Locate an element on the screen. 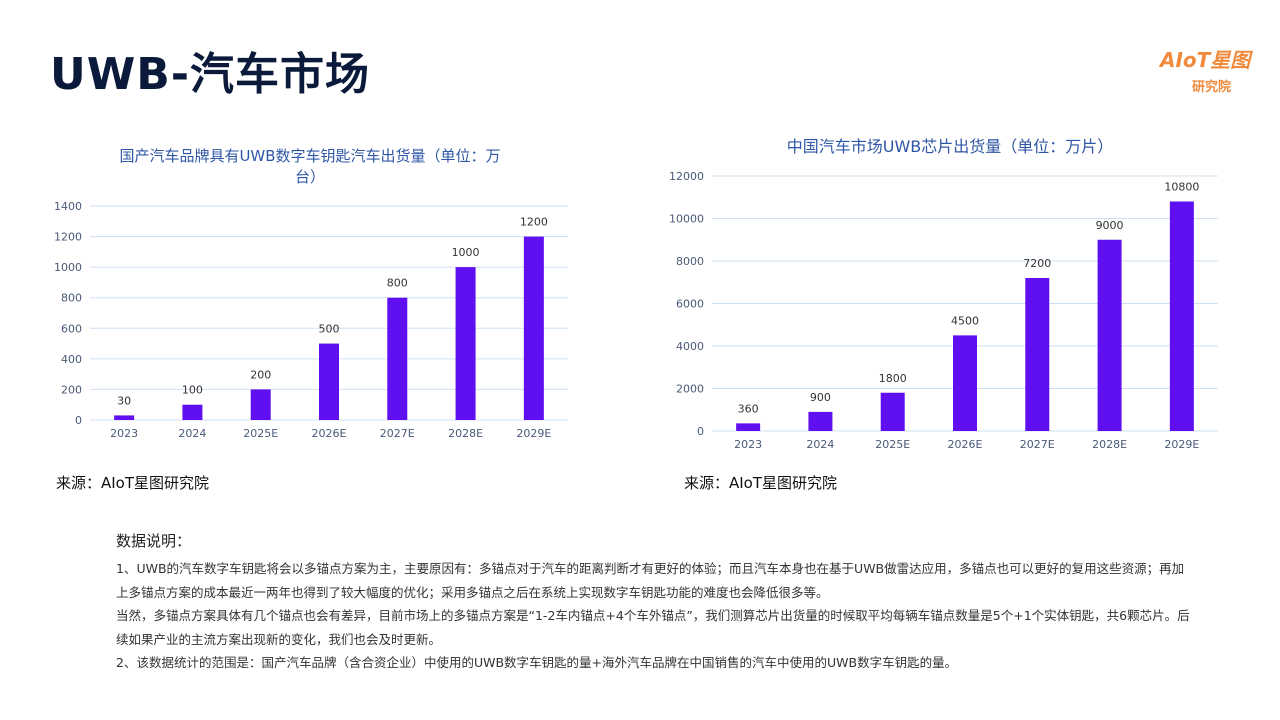  logo-sub-text: 研究院 is located at coordinates (1212, 87).